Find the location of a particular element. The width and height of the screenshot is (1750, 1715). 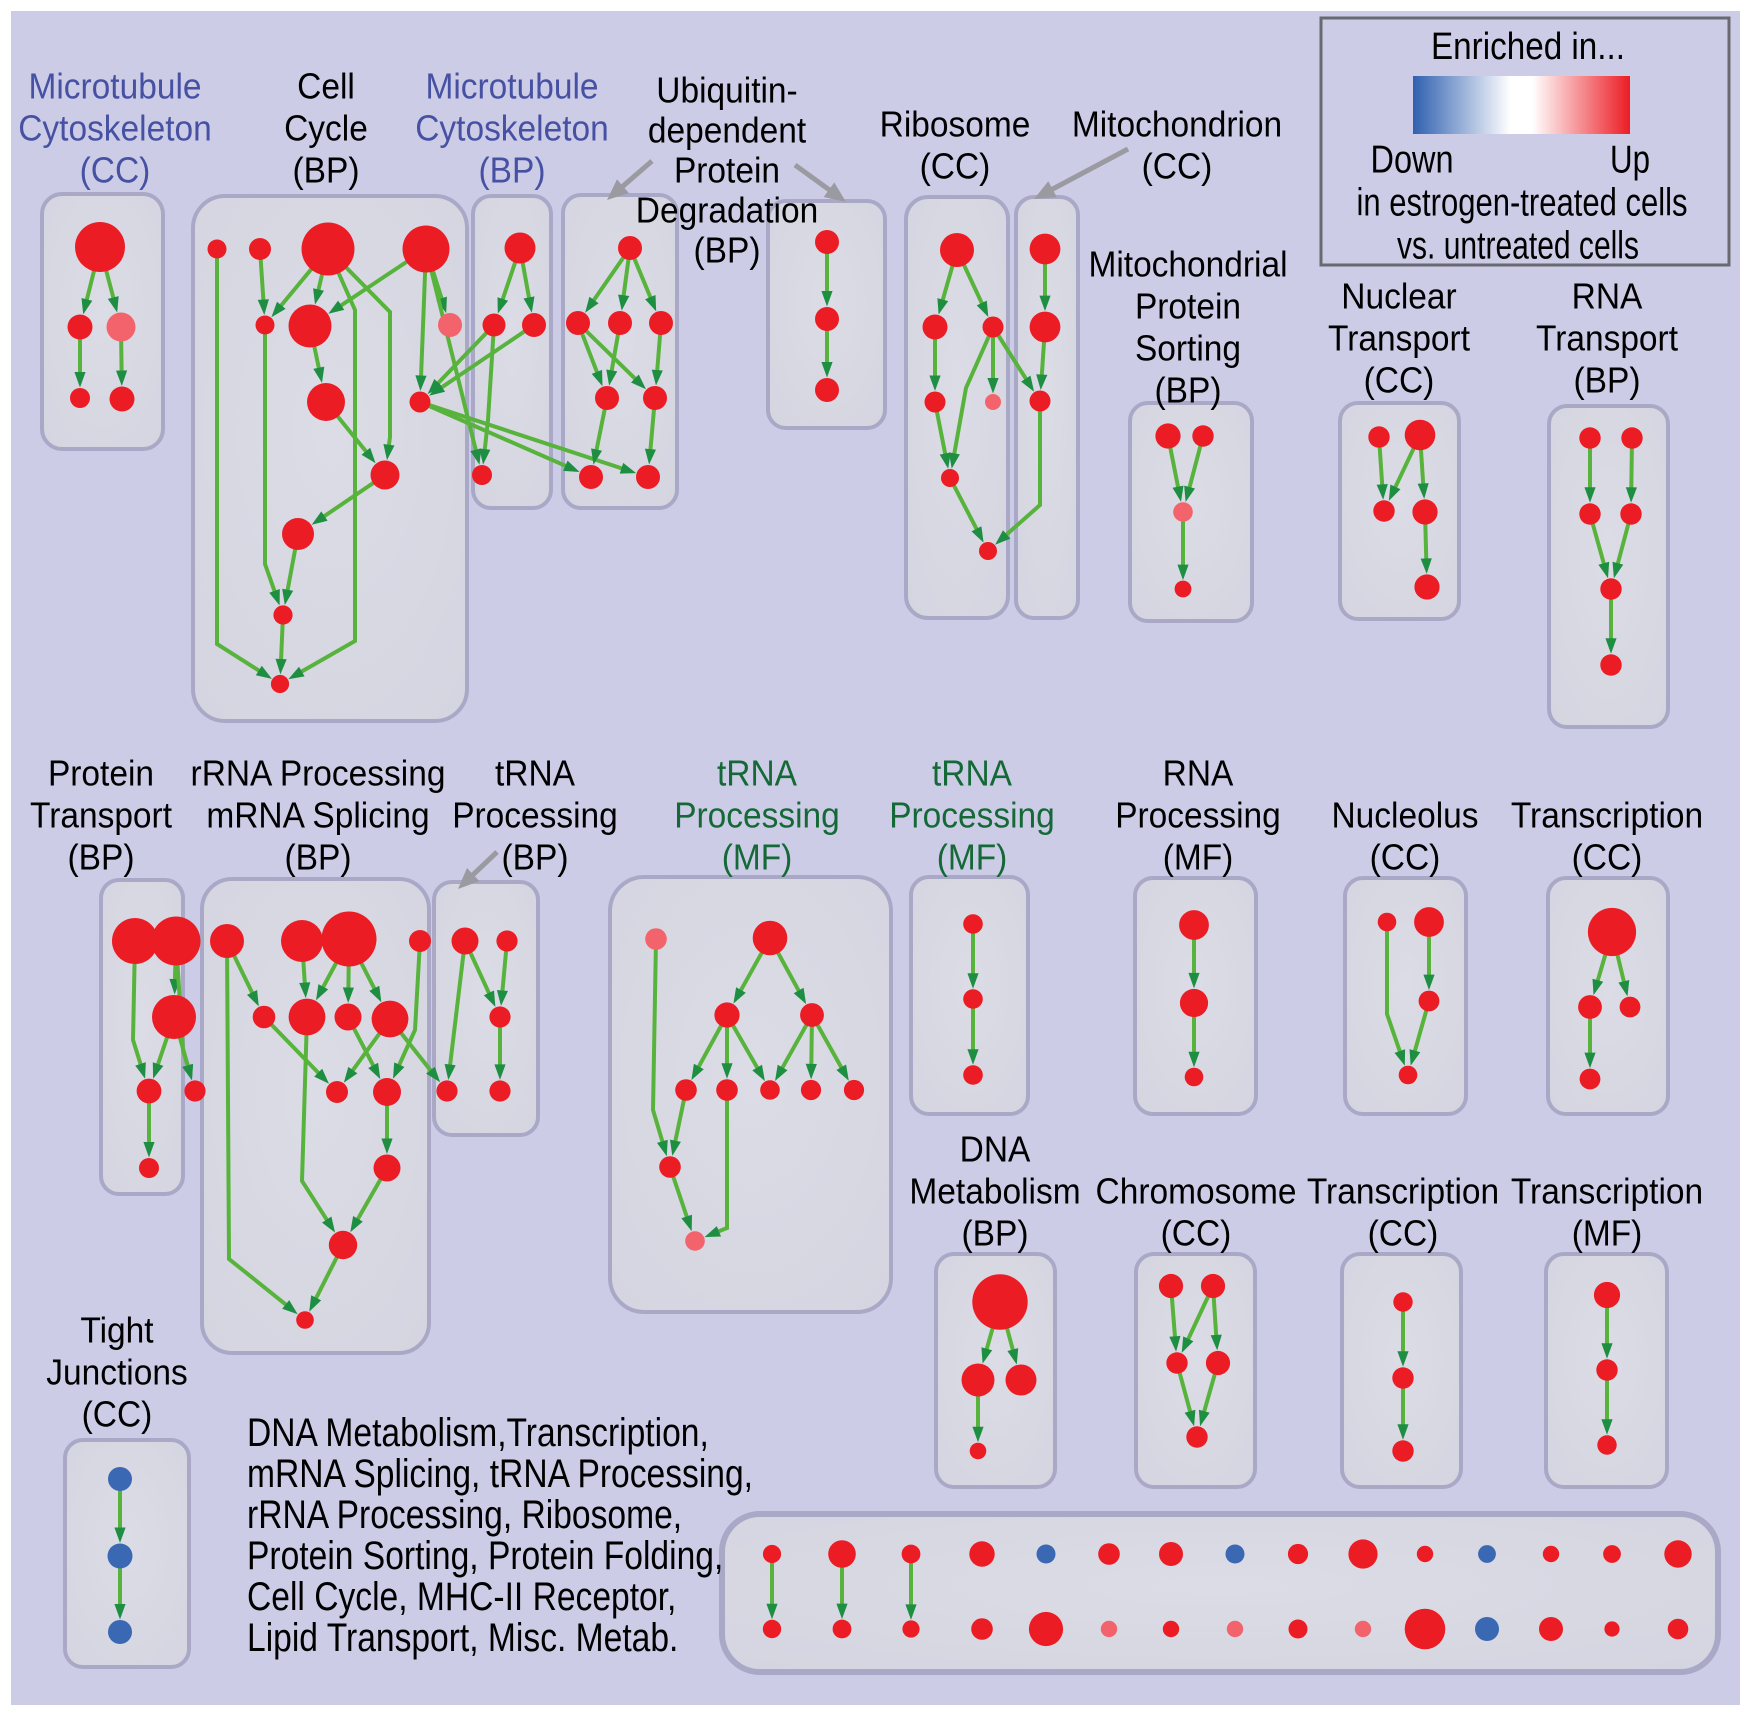

svg-text: Mitochondrion is located at coordinates (1177, 124).